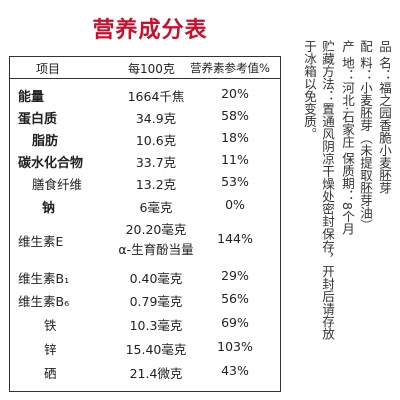  What do you see at coordinates (44, 301) in the screenshot?
I see `nutrient-name: 维生素B₆` at bounding box center [44, 301].